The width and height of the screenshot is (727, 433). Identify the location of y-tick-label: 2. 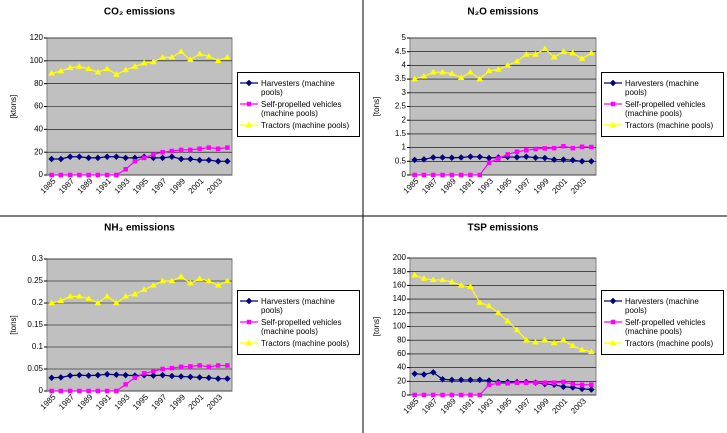
(404, 119).